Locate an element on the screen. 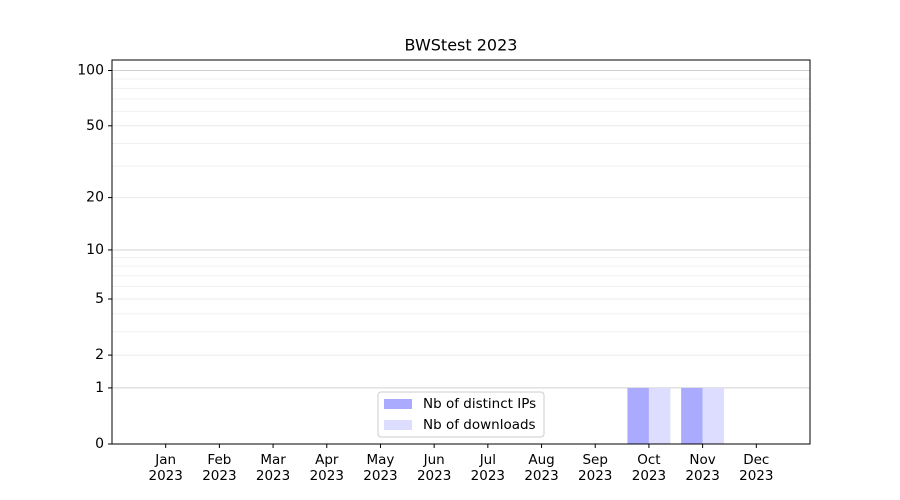  legend-label: Nb of downloads is located at coordinates (479, 425).